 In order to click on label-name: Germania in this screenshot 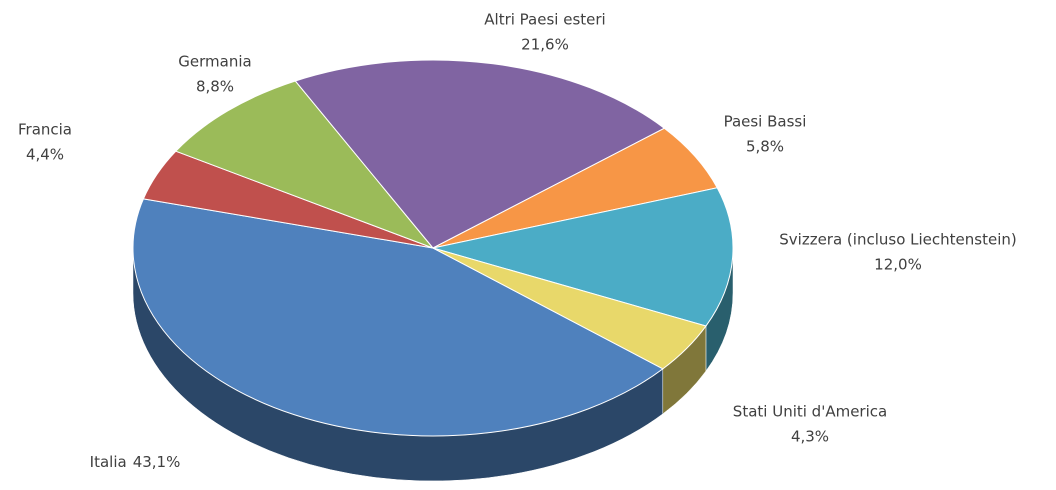, I will do `click(214, 62)`.